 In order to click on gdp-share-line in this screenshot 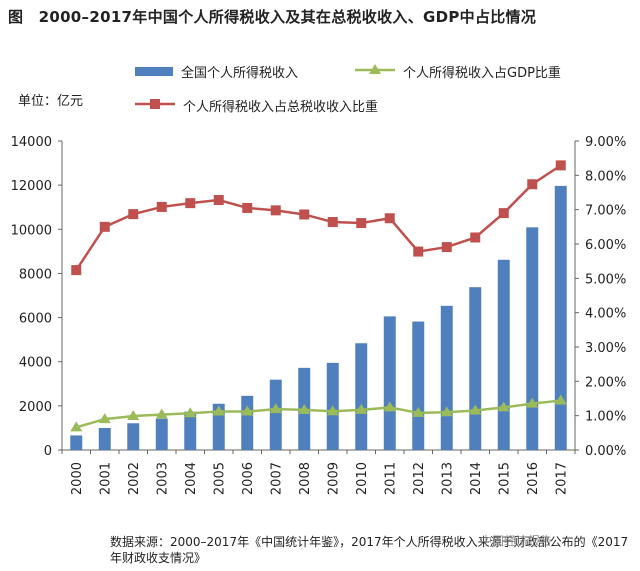, I will do `click(318, 414)`.